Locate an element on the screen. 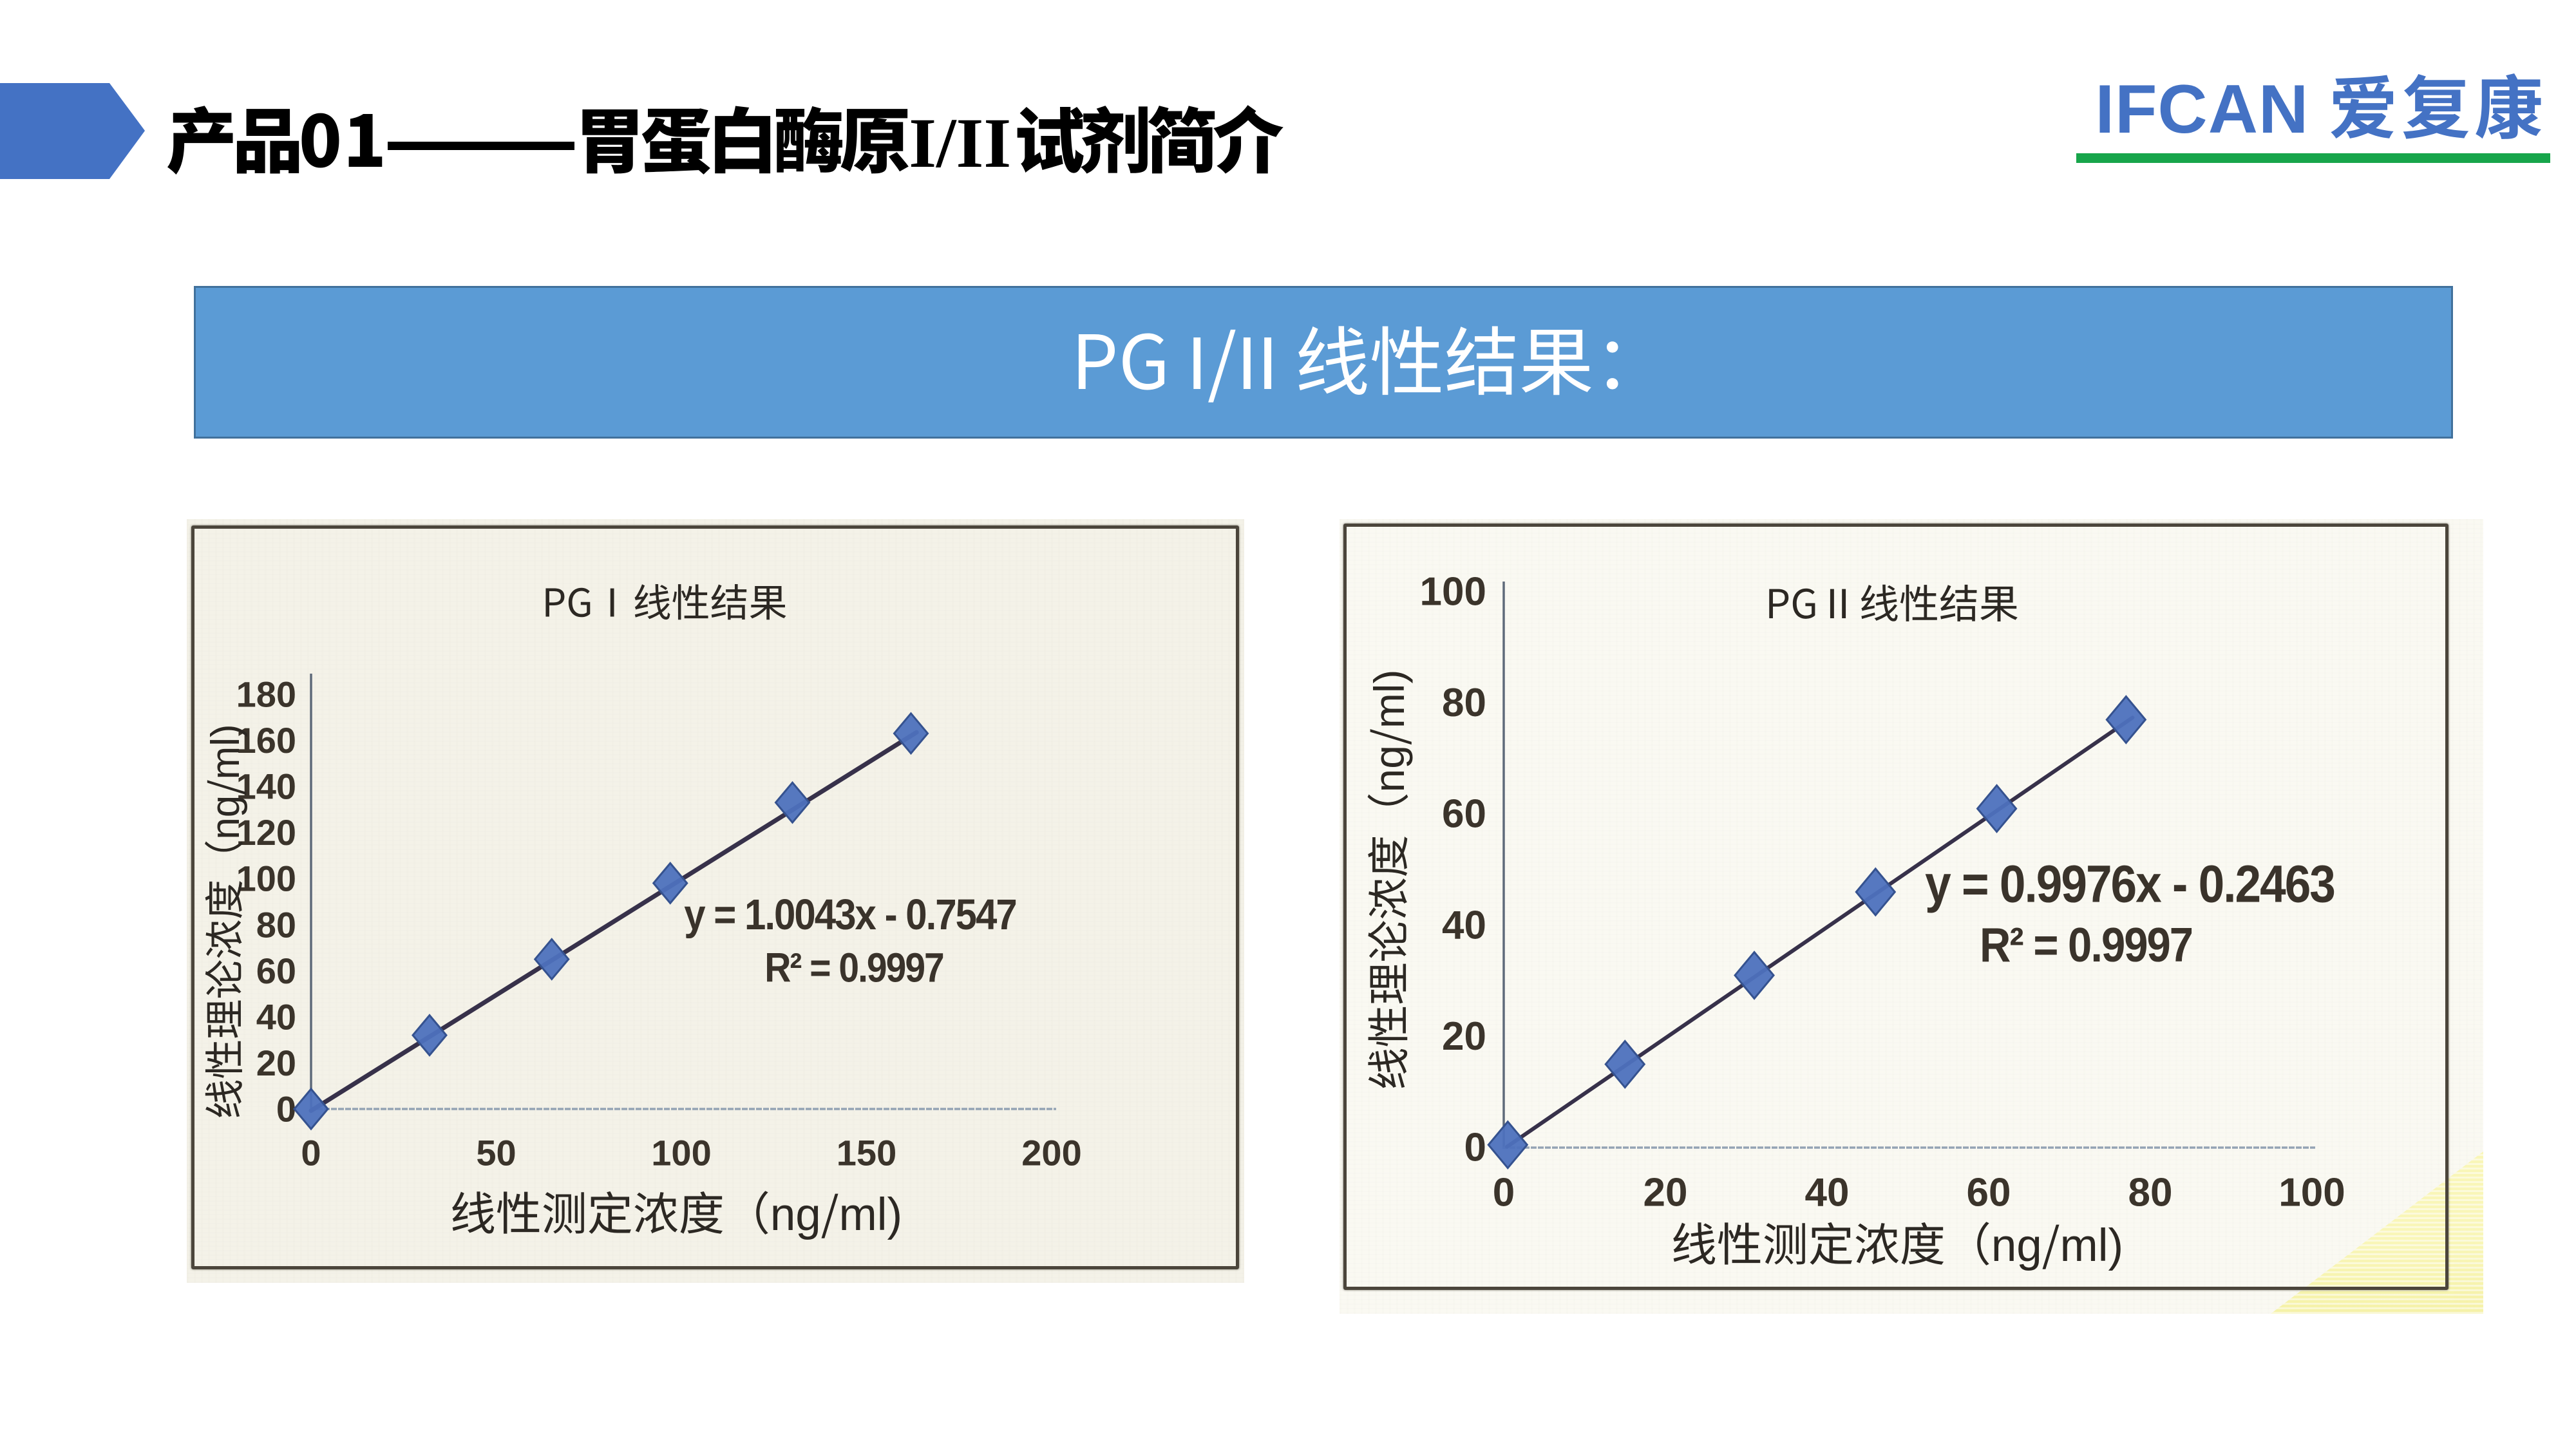  x-tick-label: 40 is located at coordinates (1828, 1193).